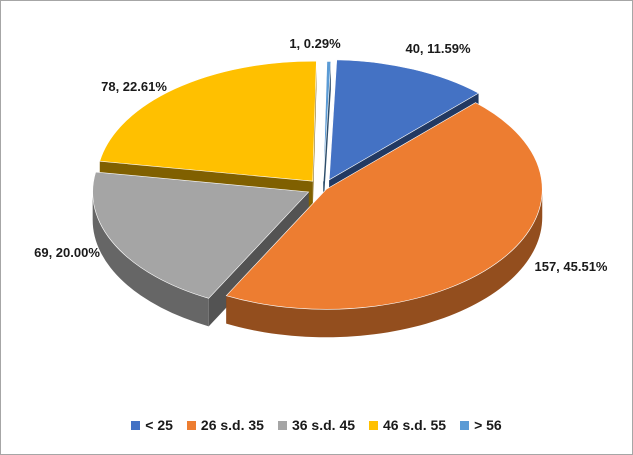 This screenshot has width=633, height=455. I want to click on legend-label: > 56, so click(488, 425).